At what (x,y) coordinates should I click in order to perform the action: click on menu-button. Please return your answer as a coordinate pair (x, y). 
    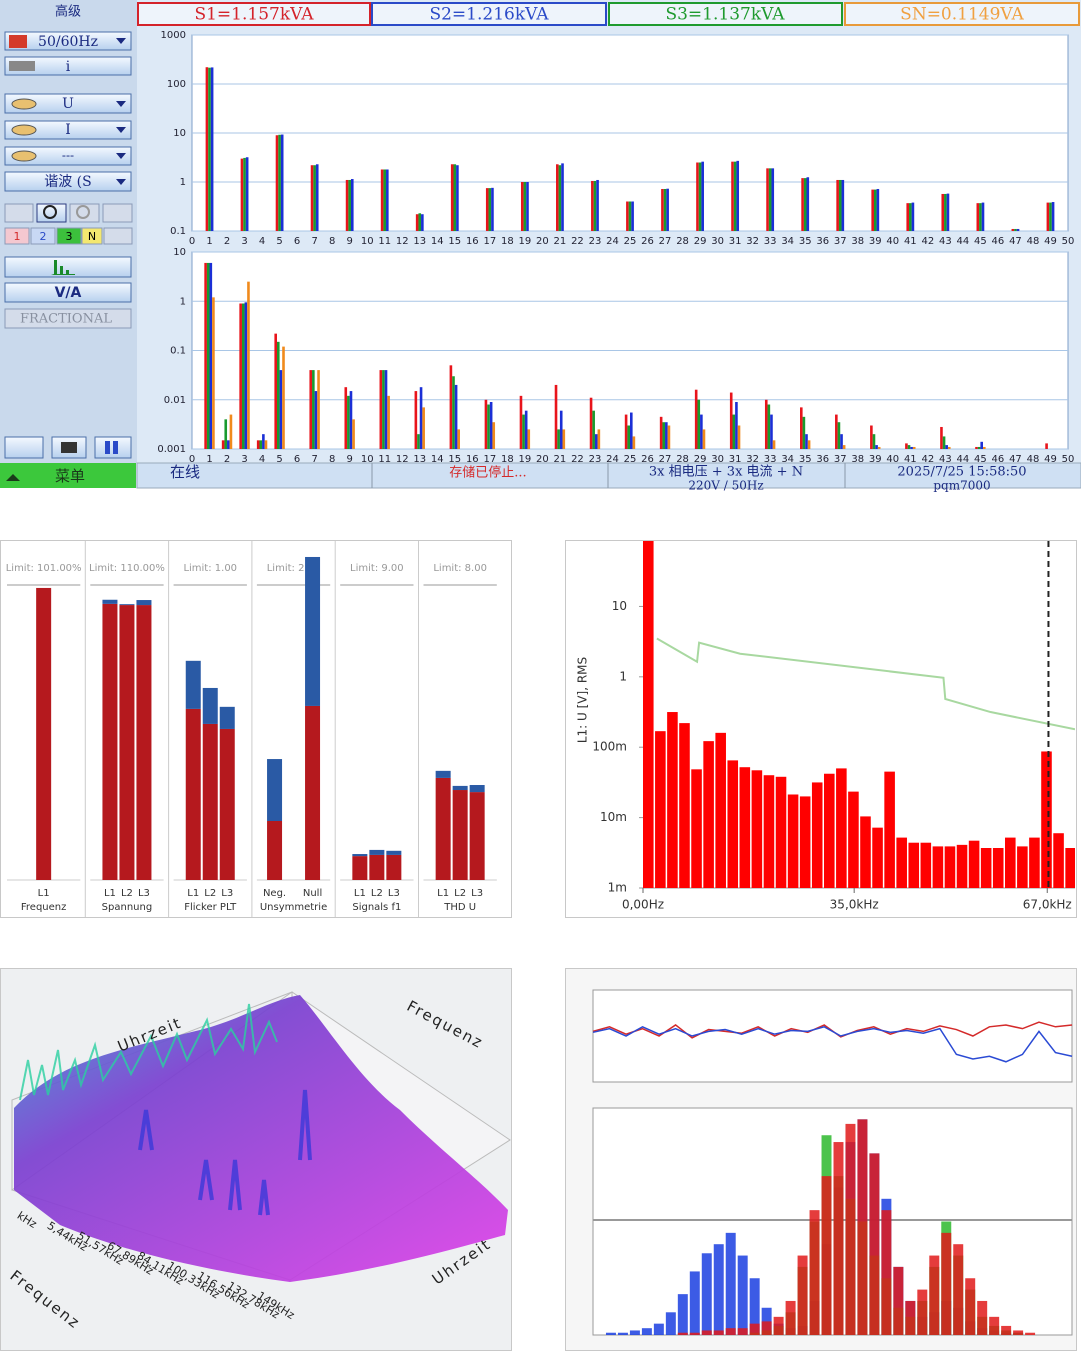
    Looking at the image, I should click on (68, 475).